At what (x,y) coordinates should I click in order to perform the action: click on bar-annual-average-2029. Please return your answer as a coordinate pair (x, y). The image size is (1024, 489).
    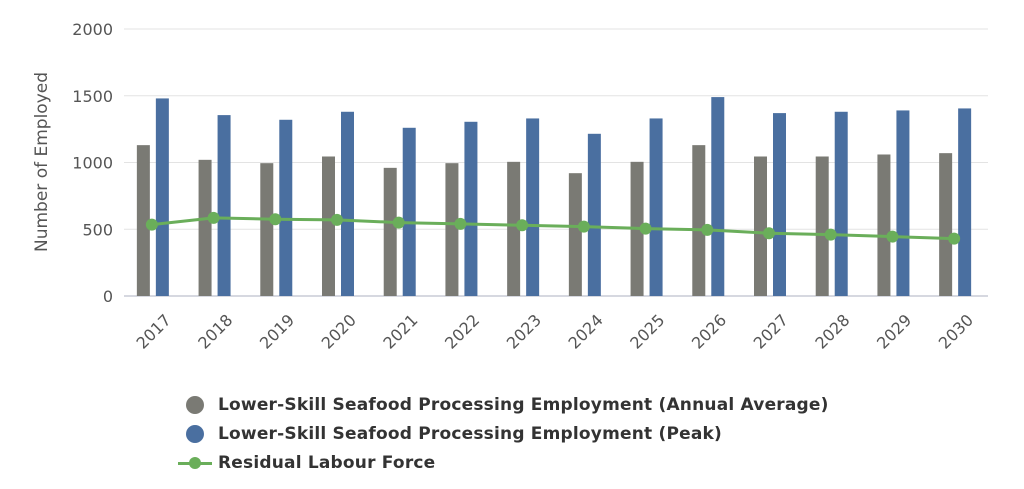
    Looking at the image, I should click on (884, 225).